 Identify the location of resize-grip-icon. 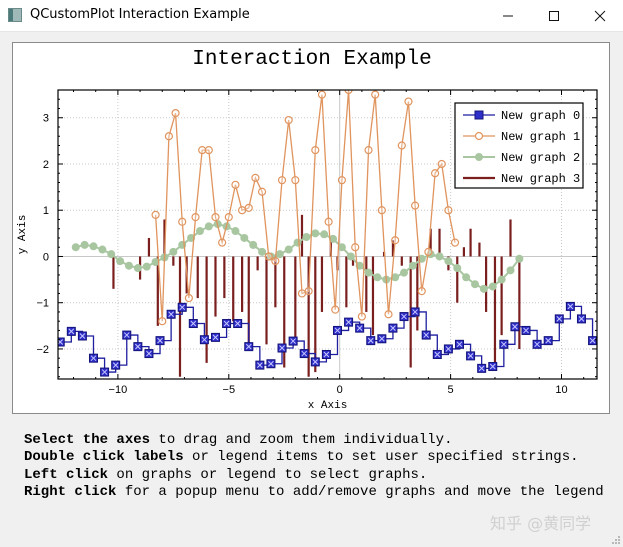
(616, 540).